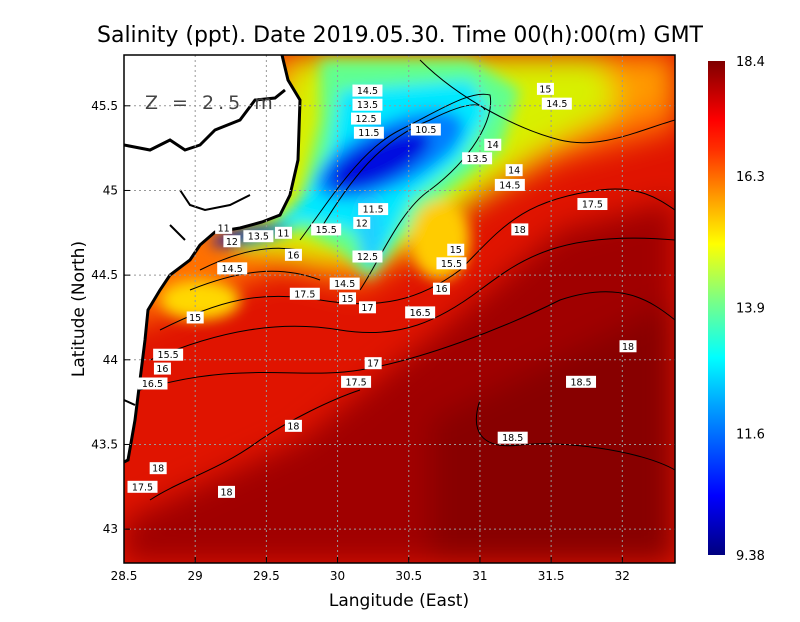 The width and height of the screenshot is (800, 622). Describe the element at coordinates (408, 576) in the screenshot. I see `x-tick-label: 30.5` at that location.